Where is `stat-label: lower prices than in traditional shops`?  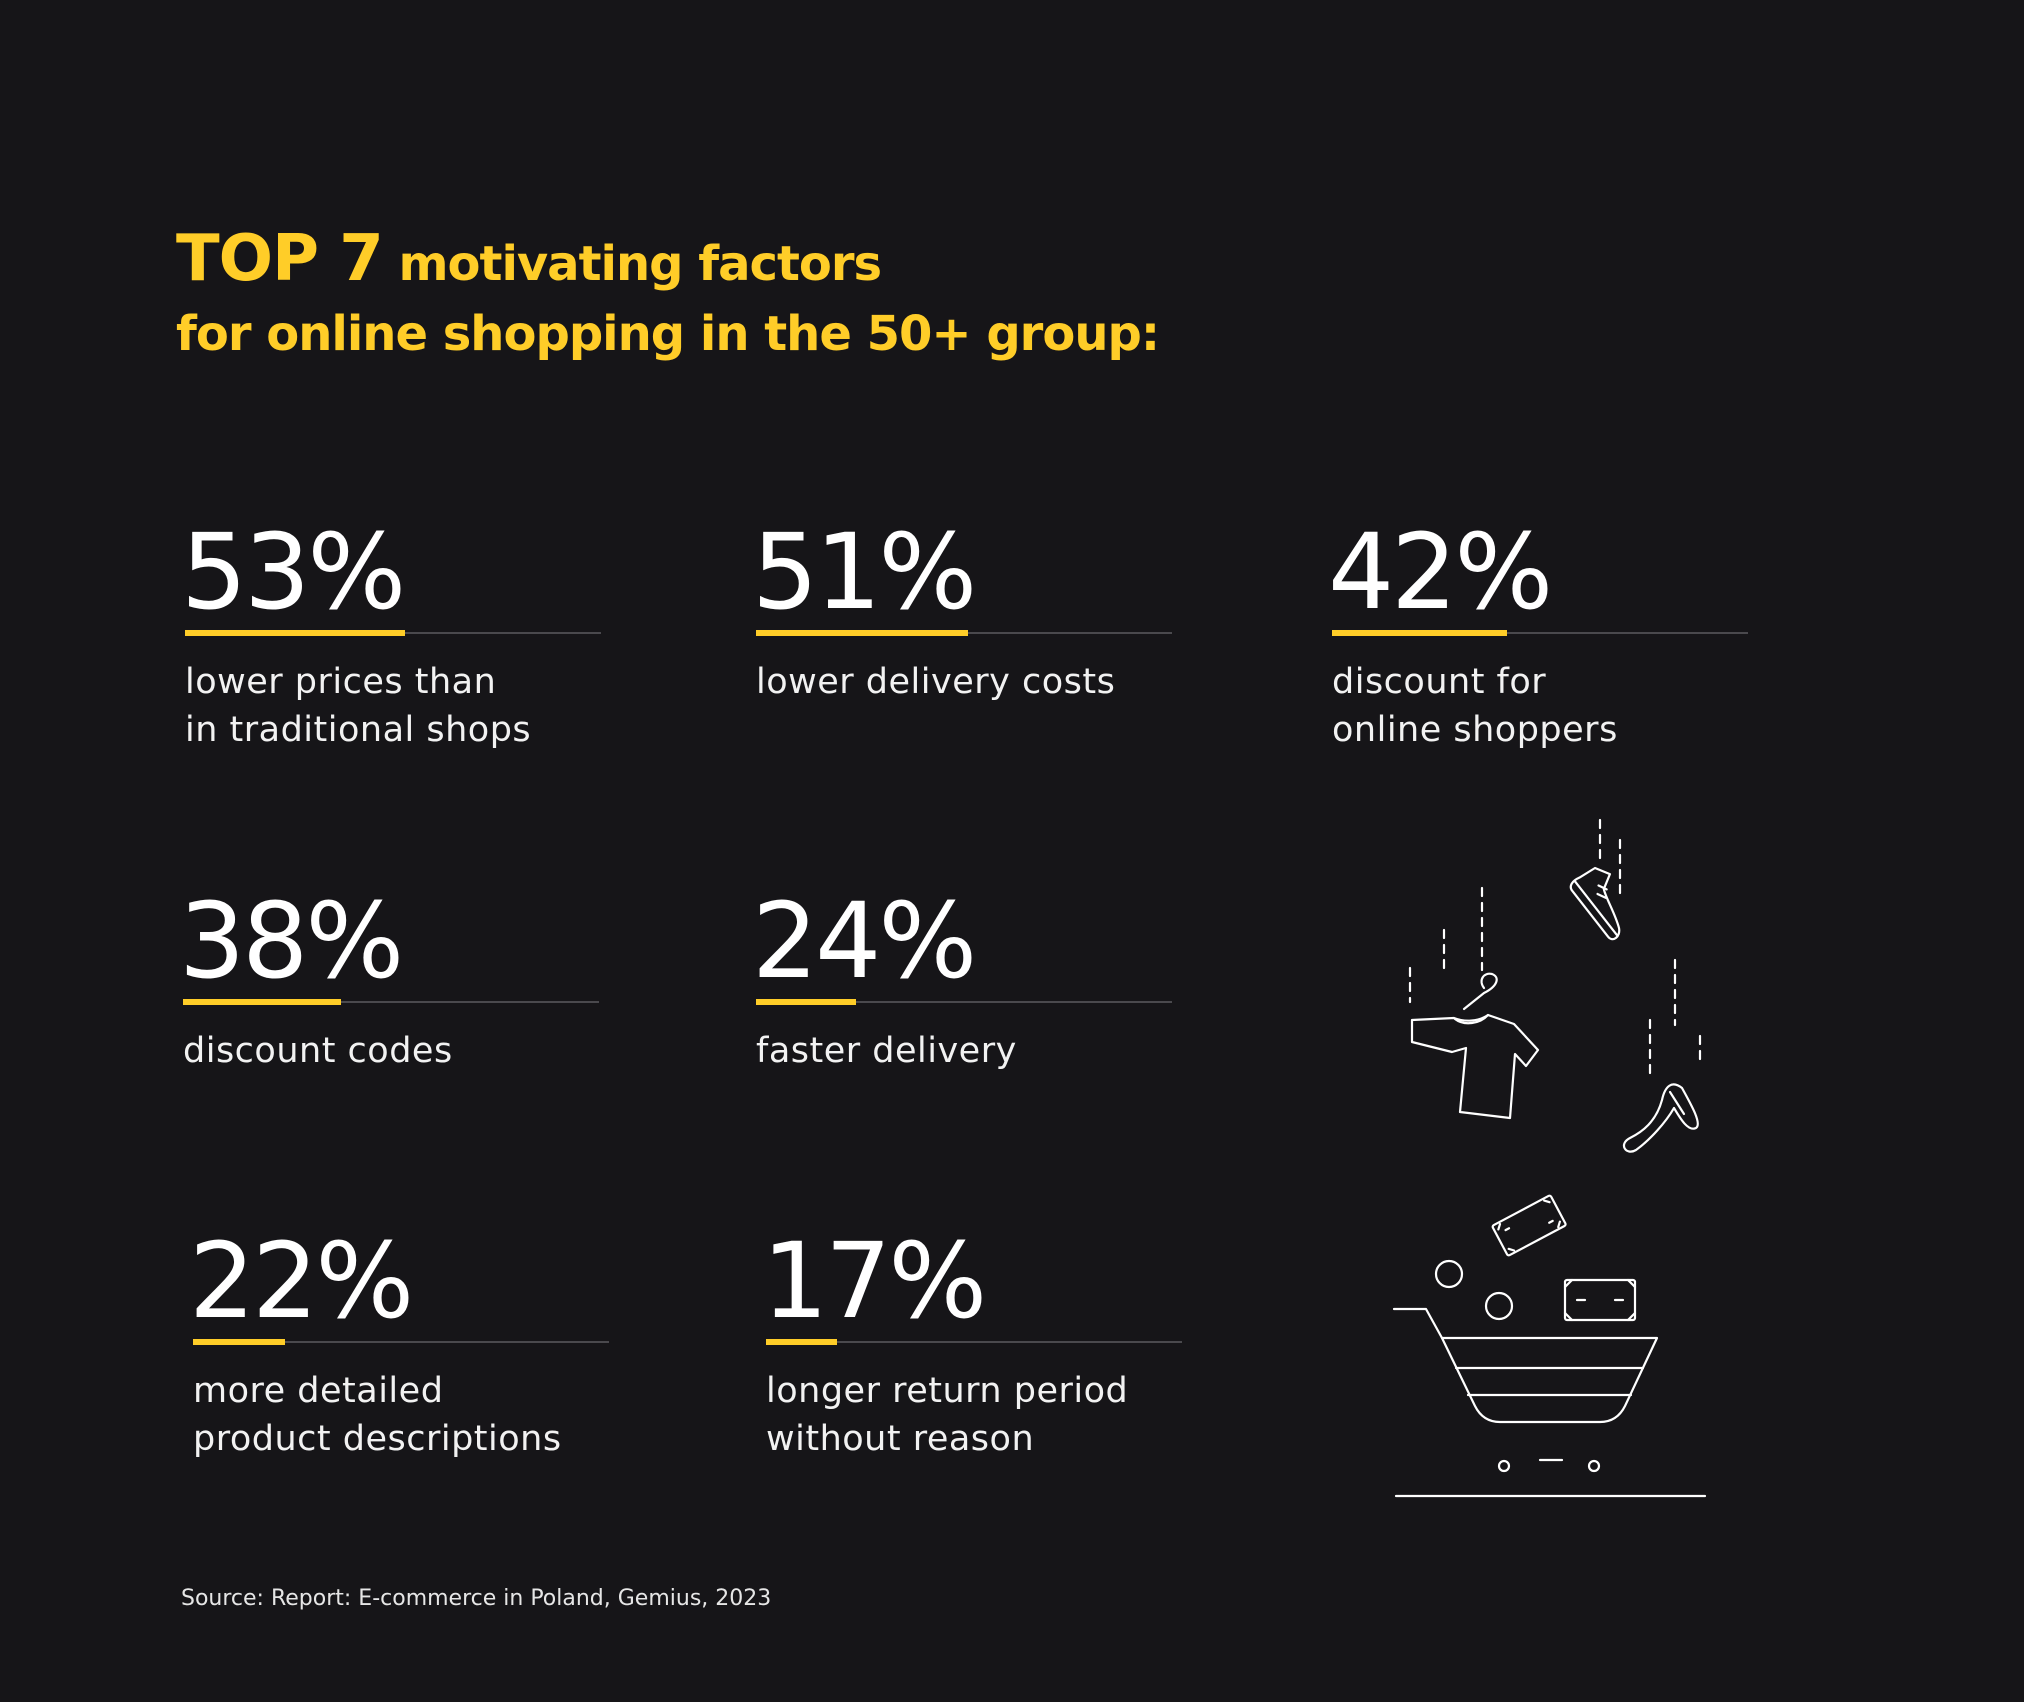 stat-label: lower prices than in traditional shops is located at coordinates (358, 706).